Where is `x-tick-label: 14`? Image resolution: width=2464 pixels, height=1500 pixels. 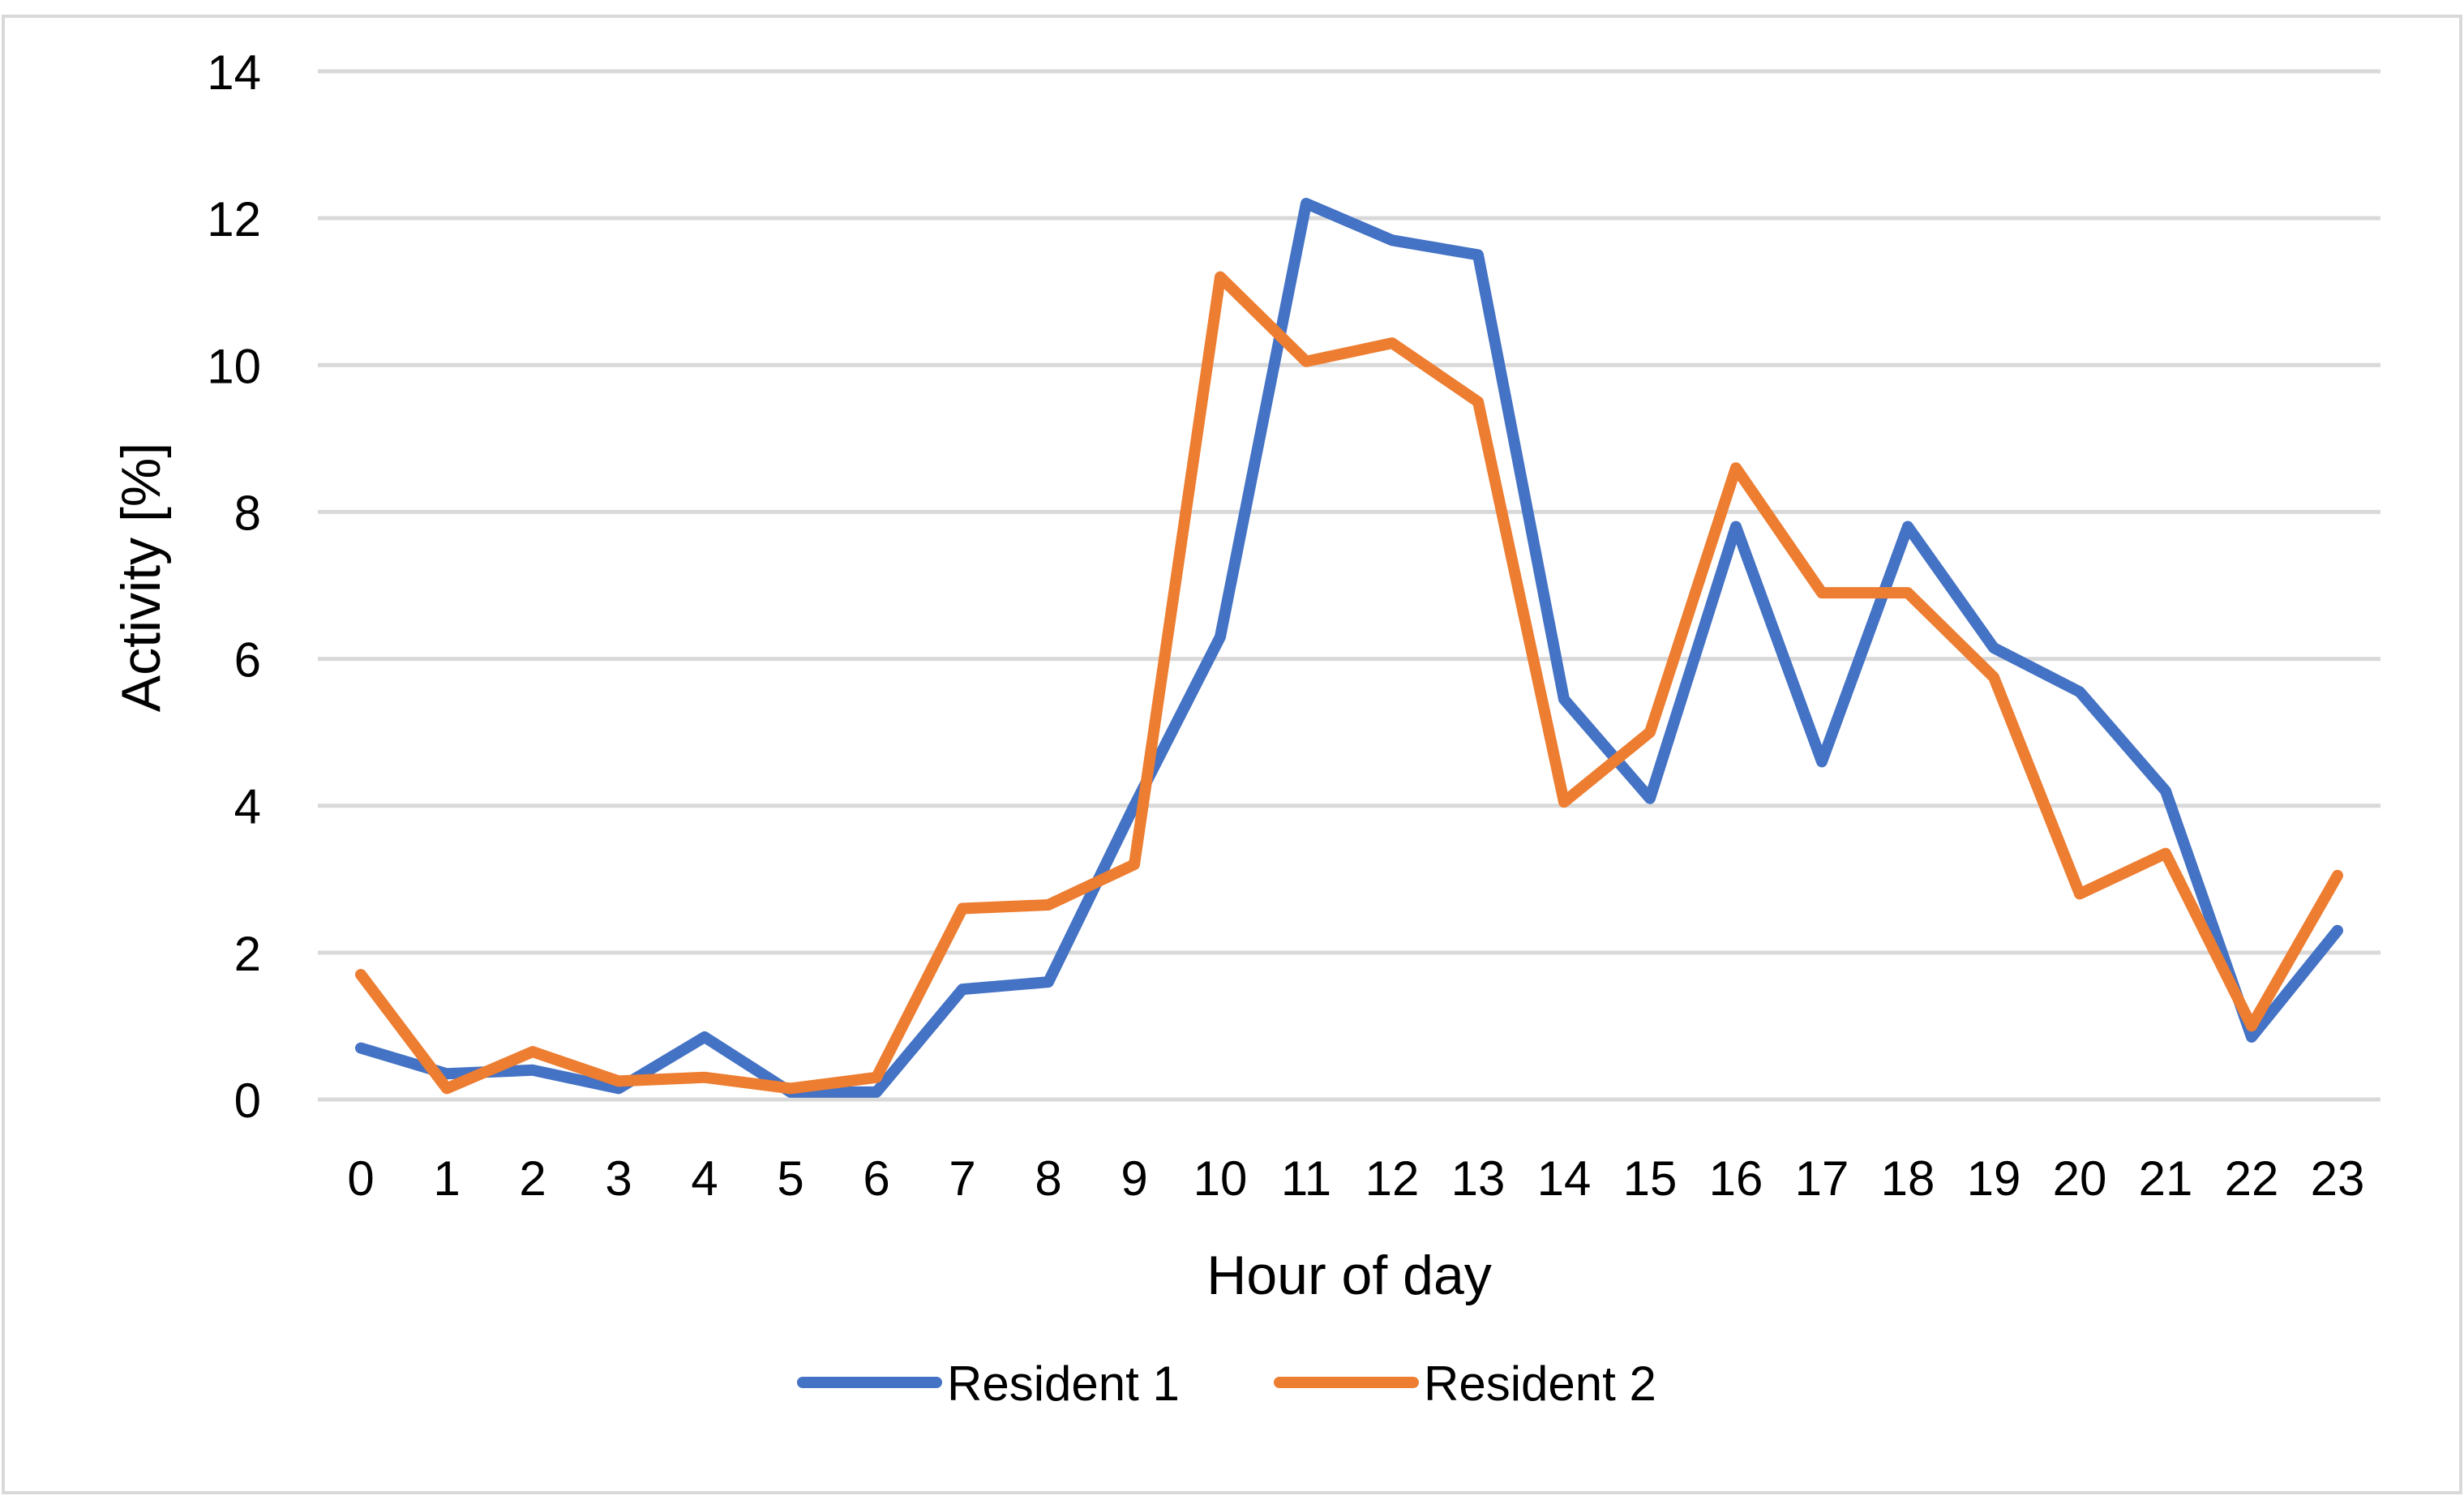
x-tick-label: 14 is located at coordinates (1564, 1178).